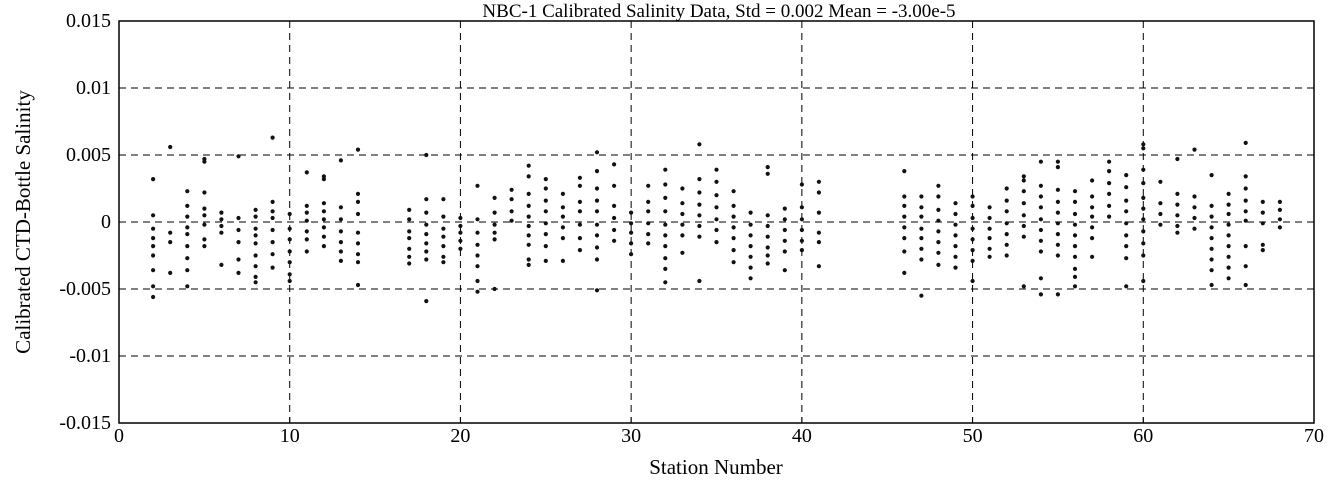  I want to click on x-tick-label: 0, so click(119, 436).